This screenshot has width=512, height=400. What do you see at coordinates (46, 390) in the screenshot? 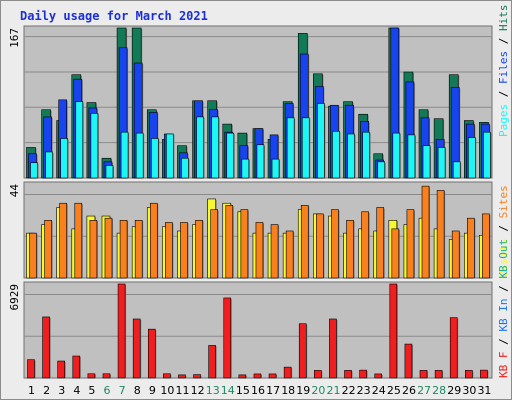
I see `x-tick-label: 2` at bounding box center [46, 390].